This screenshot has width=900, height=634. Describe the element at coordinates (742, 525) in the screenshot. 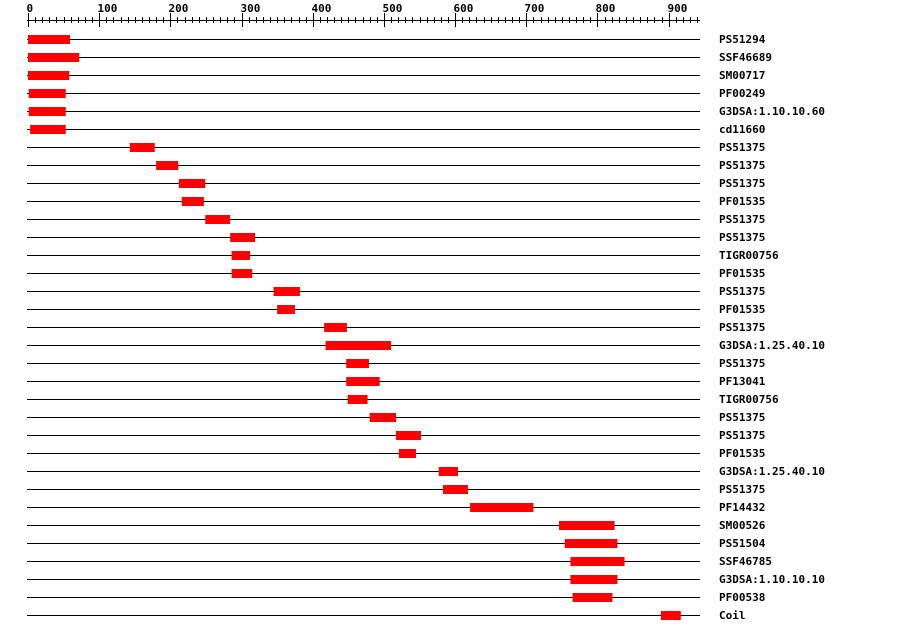

I see `row-label: SM00526` at that location.